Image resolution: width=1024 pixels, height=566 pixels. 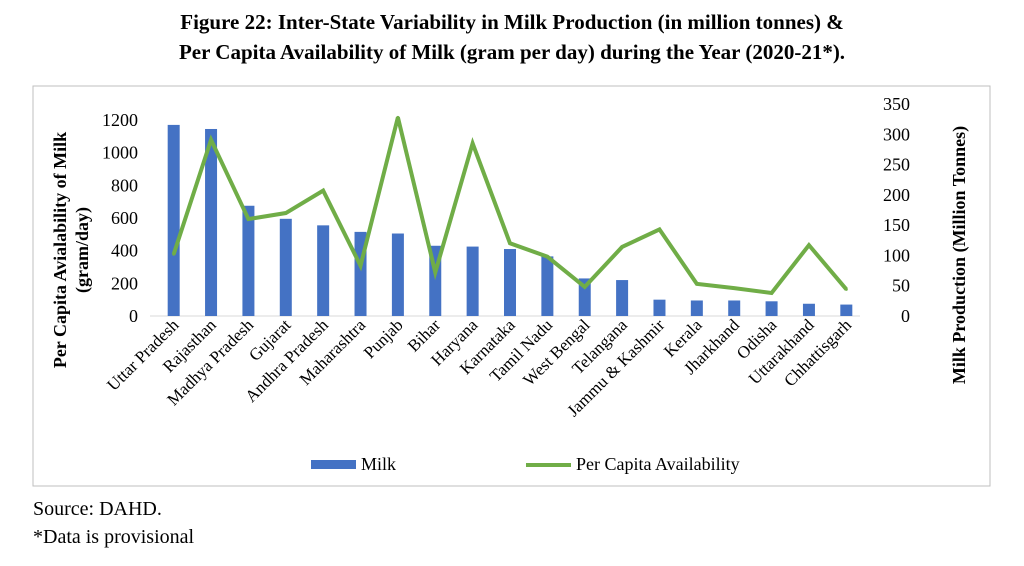 What do you see at coordinates (846, 310) in the screenshot?
I see `bar-chhattisgarh` at bounding box center [846, 310].